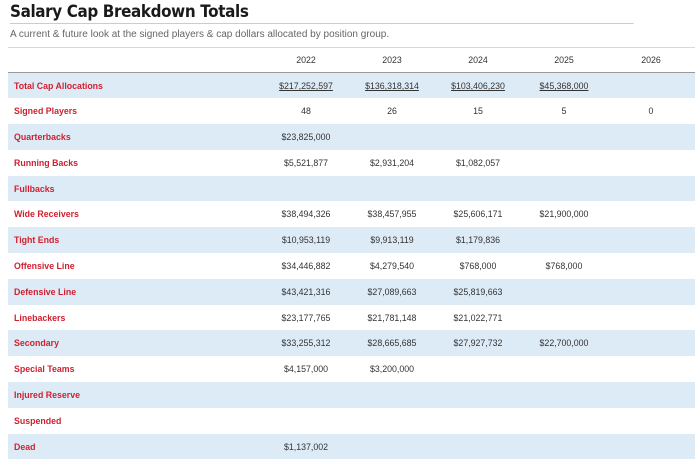 The height and width of the screenshot is (463, 700). What do you see at coordinates (392, 214) in the screenshot?
I see `table-cell: $38,457,955` at bounding box center [392, 214].